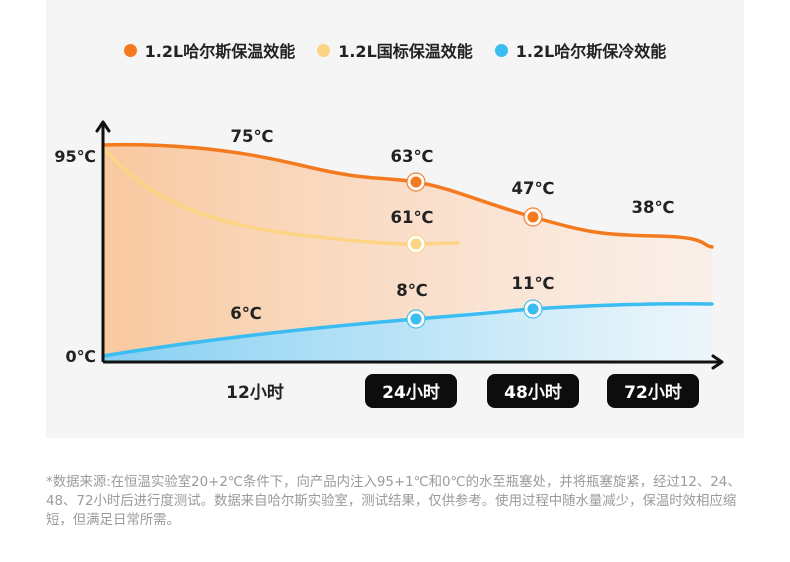 This screenshot has height=562, width=790. Describe the element at coordinates (416, 244) in the screenshot. I see `data-point-national-24h` at that location.